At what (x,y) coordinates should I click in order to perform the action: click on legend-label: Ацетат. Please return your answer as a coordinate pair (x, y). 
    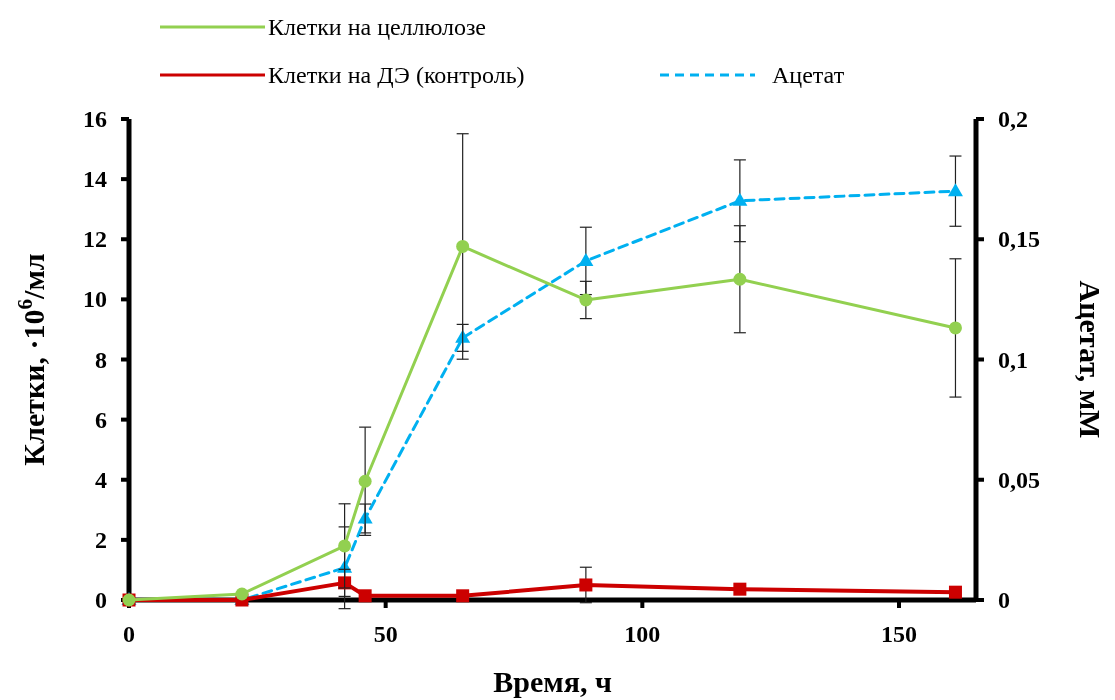
    Looking at the image, I should click on (808, 75).